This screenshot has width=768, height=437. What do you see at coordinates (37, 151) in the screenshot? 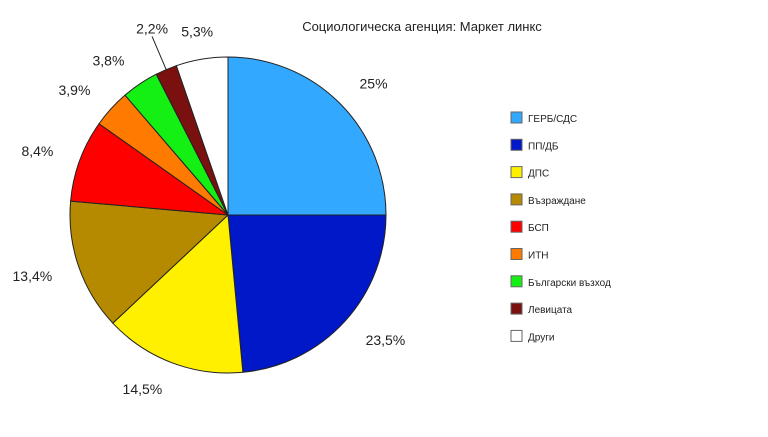
I see `slice-label-5: 8,4%` at bounding box center [37, 151].